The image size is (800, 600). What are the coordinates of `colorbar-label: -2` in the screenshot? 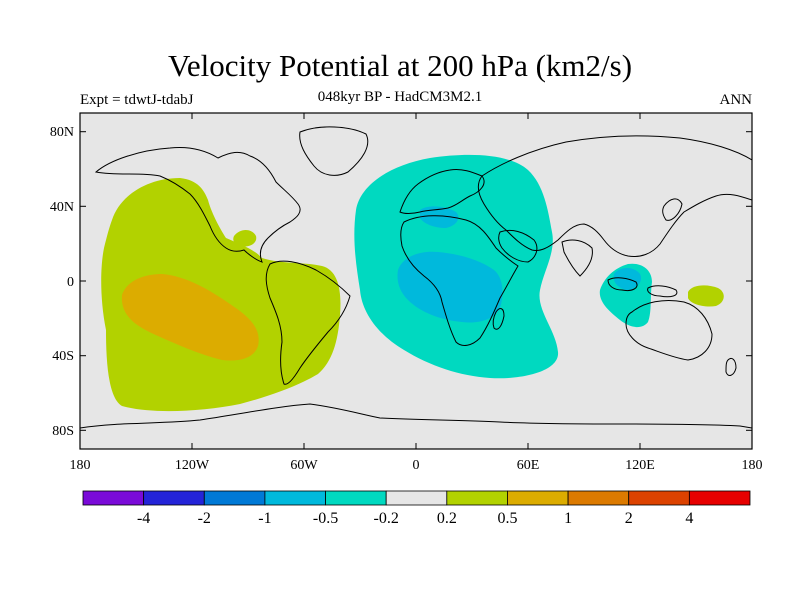 It's located at (204, 518).